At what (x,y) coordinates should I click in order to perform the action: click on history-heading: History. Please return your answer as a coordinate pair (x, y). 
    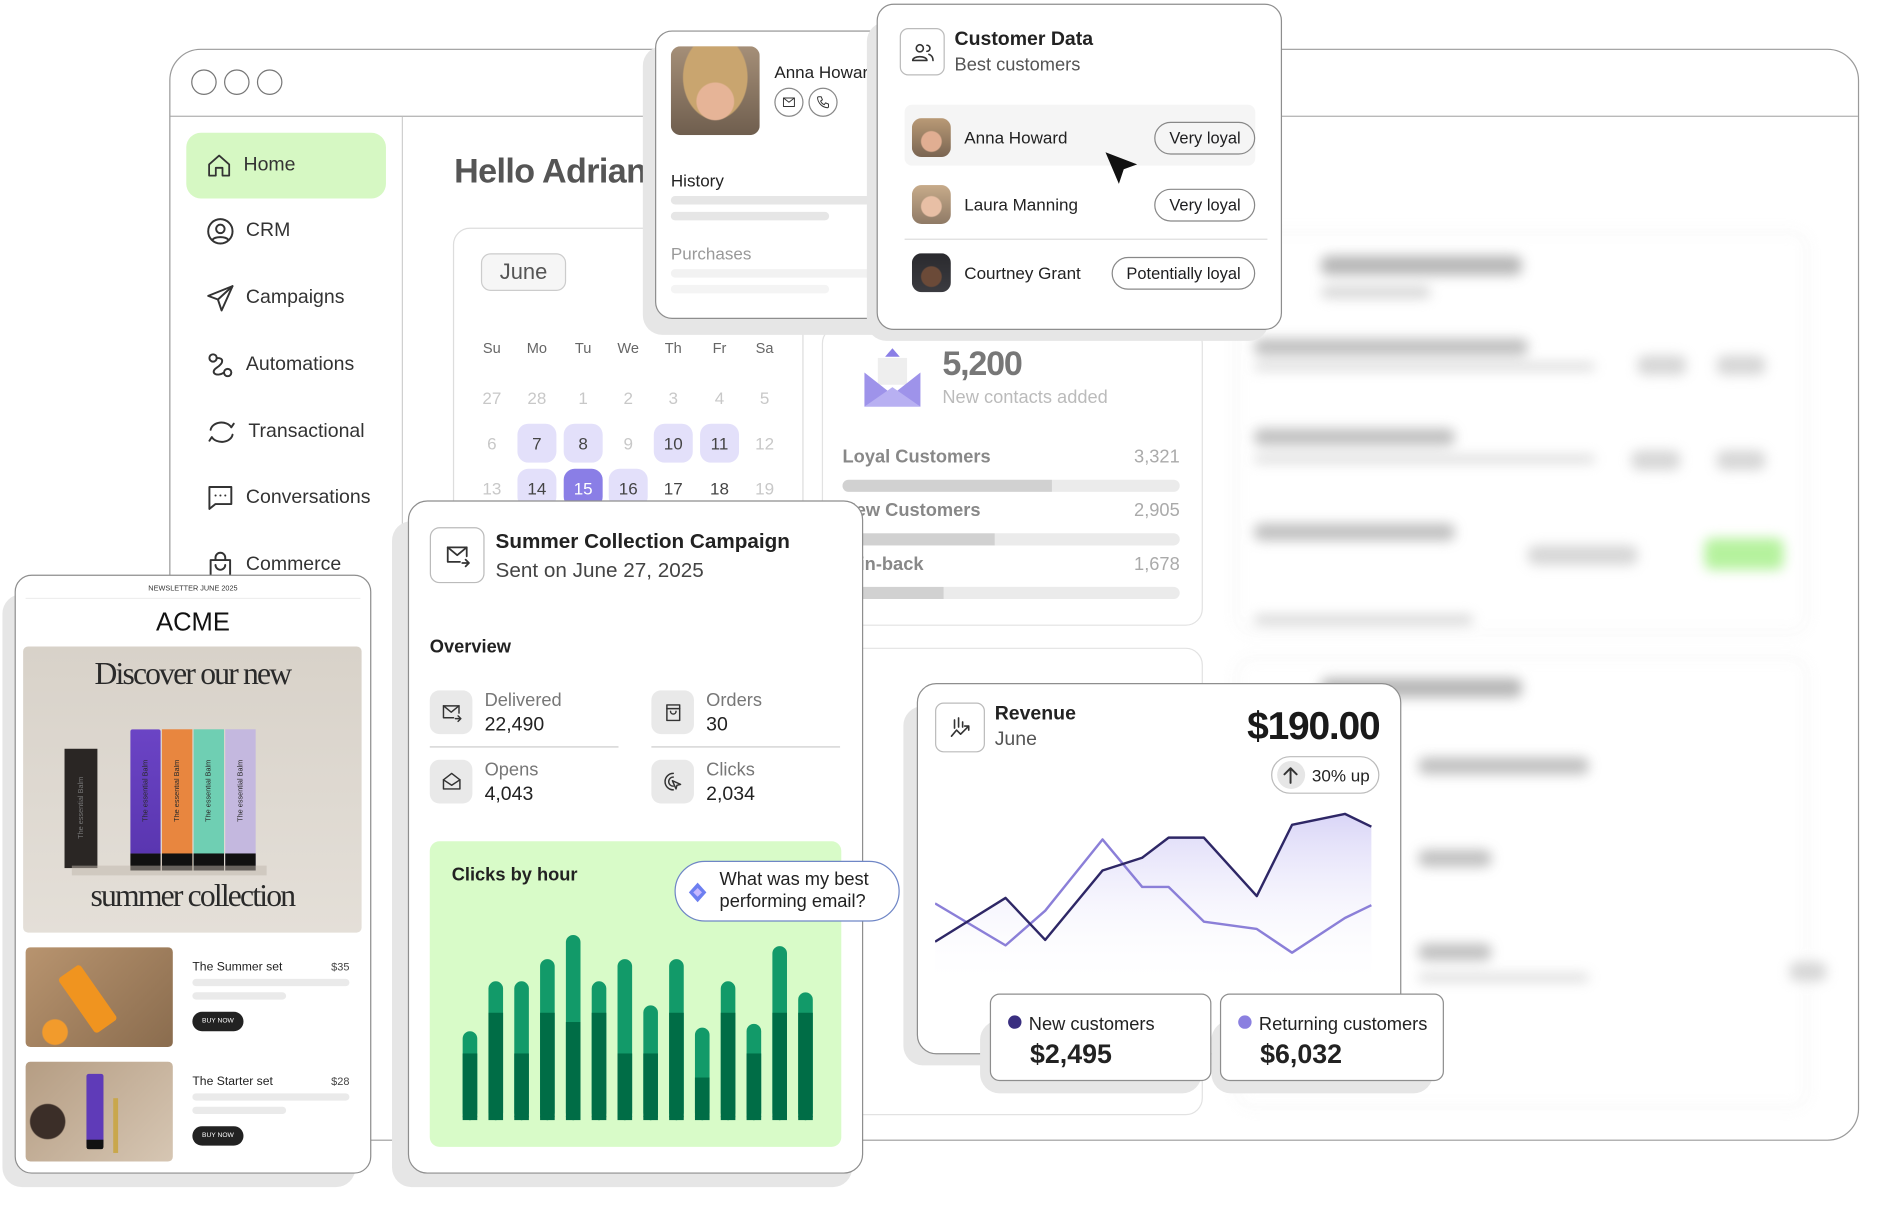
    Looking at the image, I should click on (697, 180).